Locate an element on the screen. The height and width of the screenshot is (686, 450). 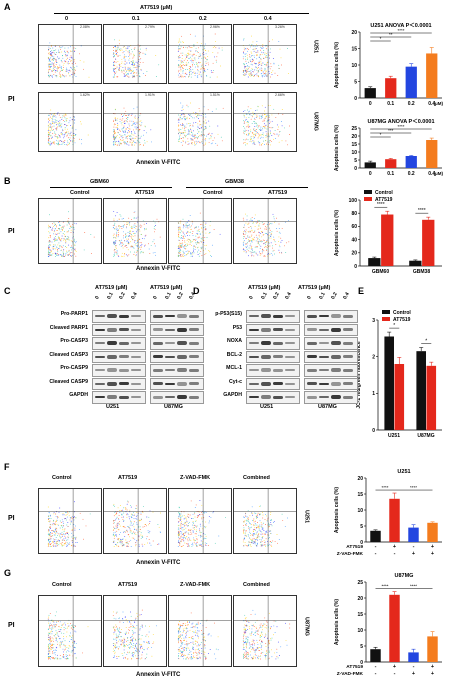
blot-dose-label: 0.2 is located at coordinates (180, 296).